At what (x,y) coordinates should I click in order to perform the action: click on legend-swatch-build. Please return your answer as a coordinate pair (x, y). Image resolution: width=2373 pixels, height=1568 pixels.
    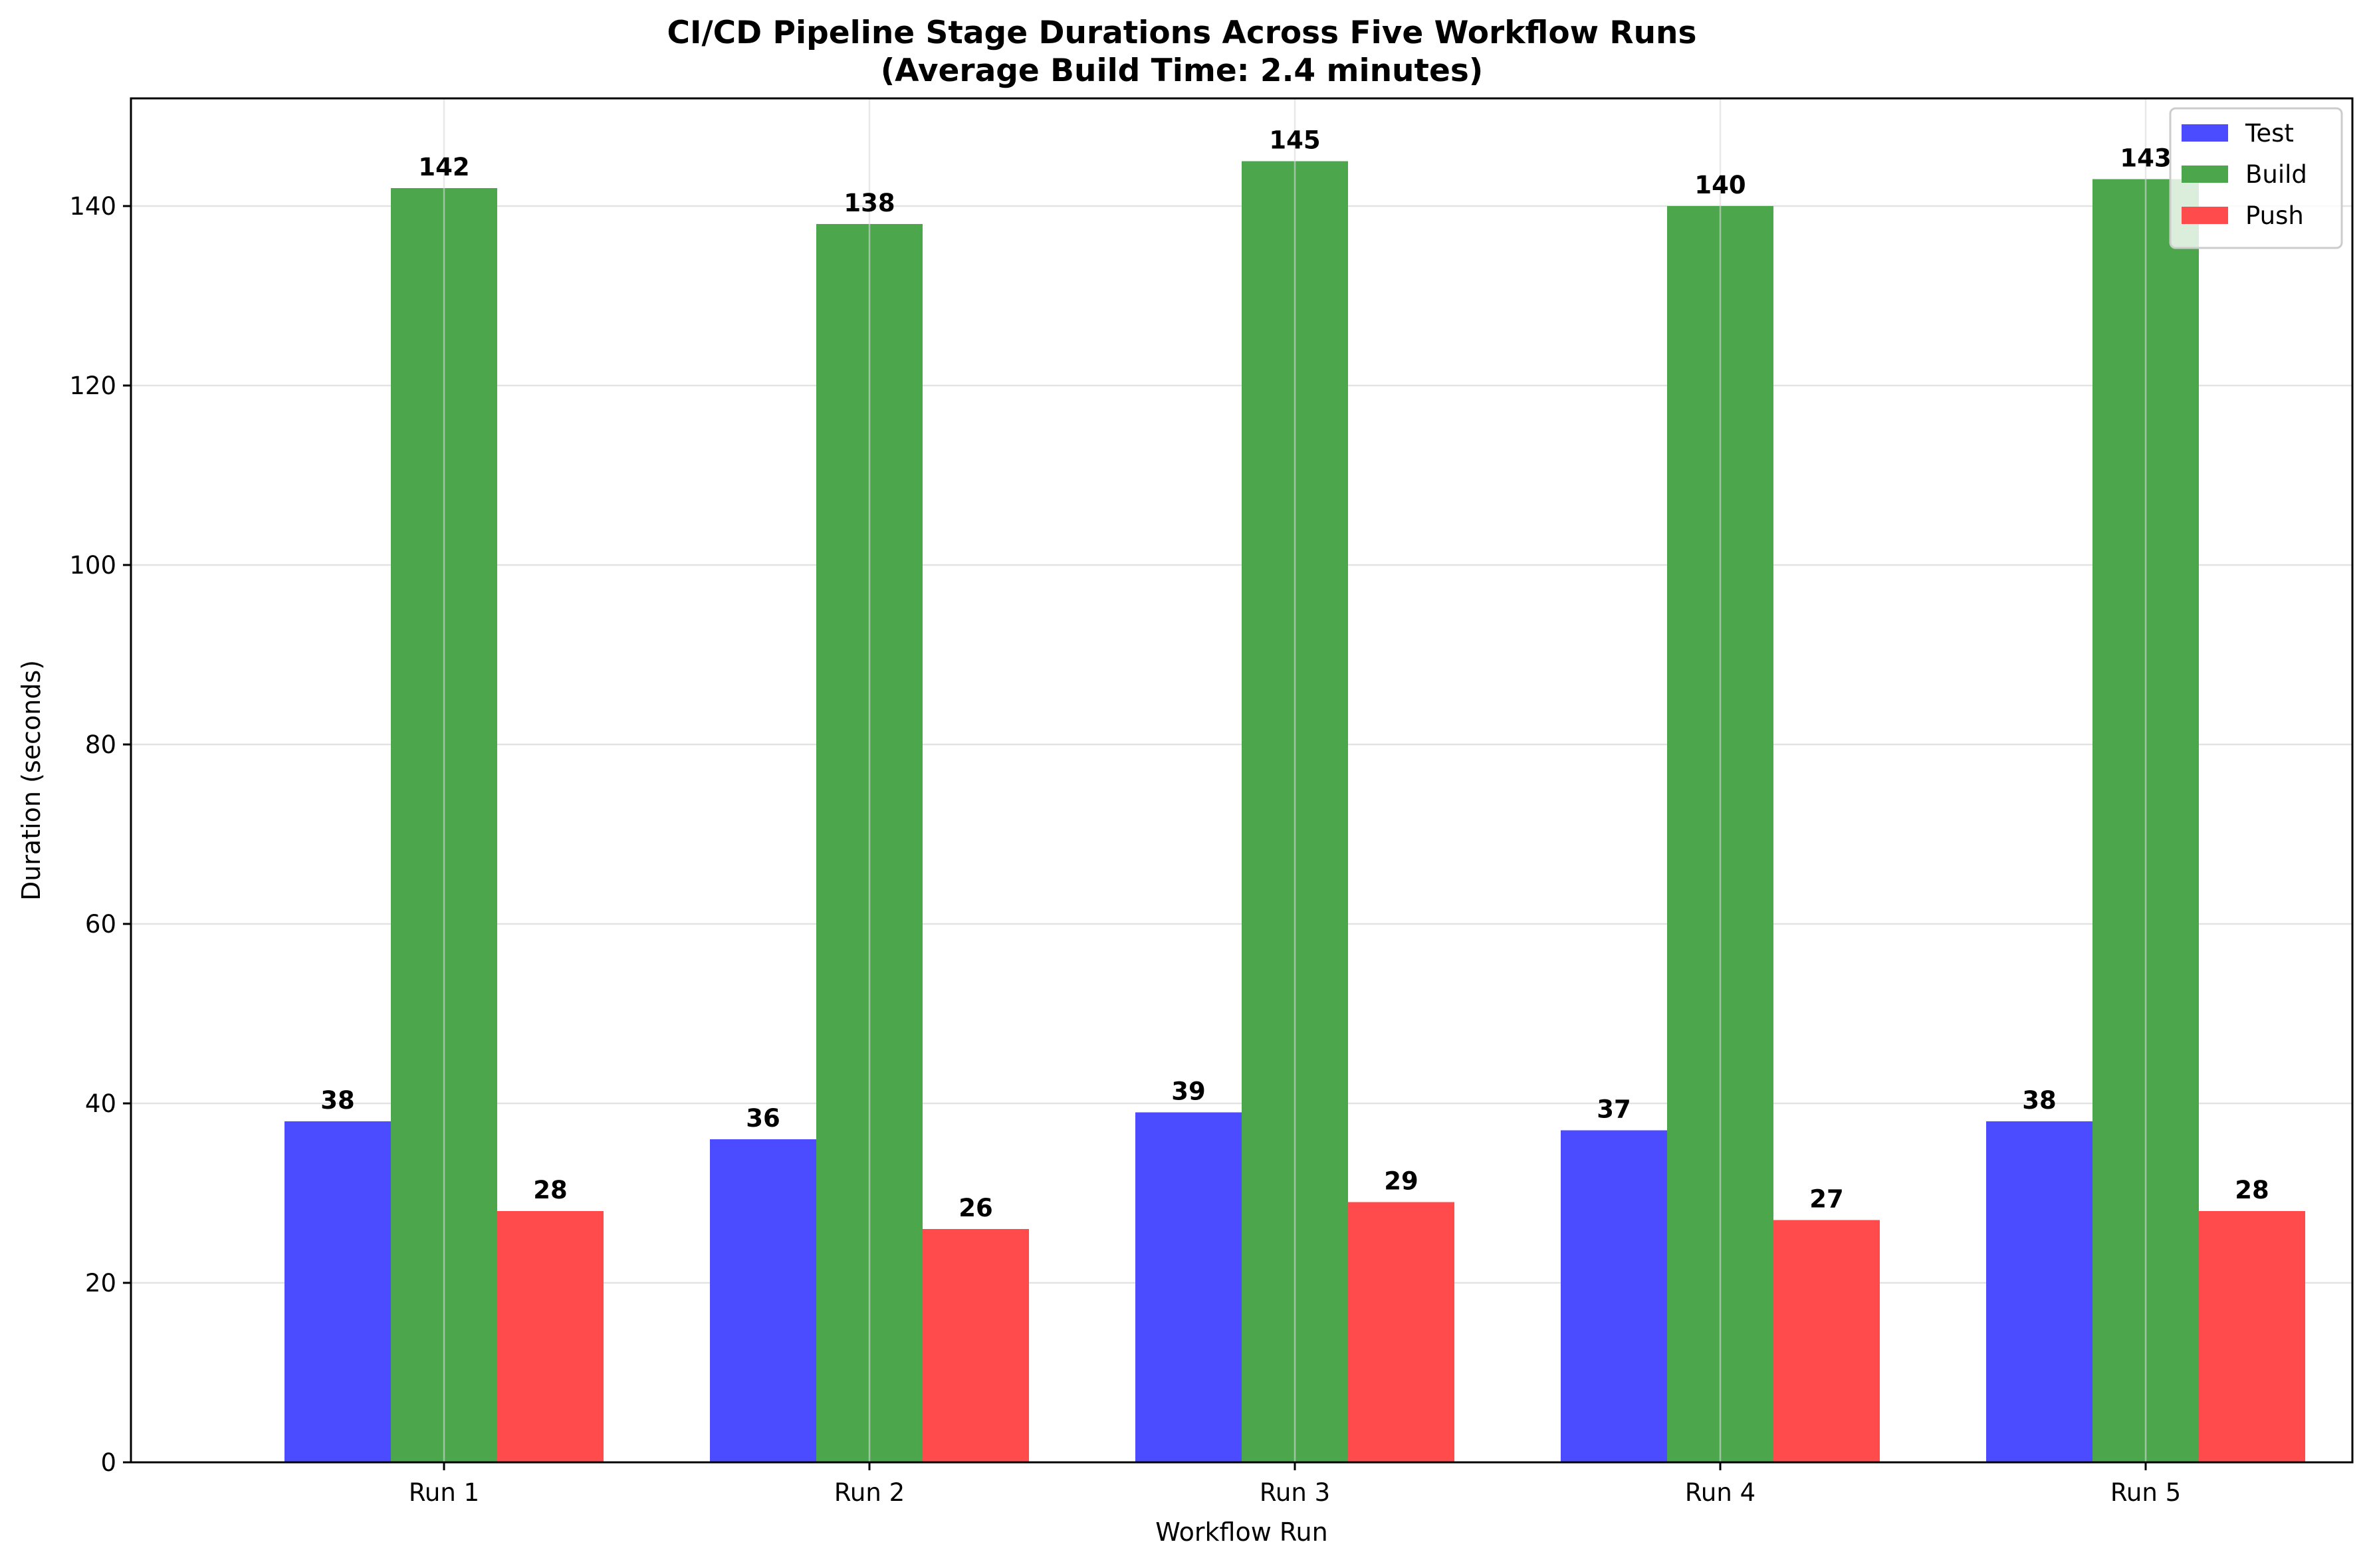
    Looking at the image, I should click on (2205, 174).